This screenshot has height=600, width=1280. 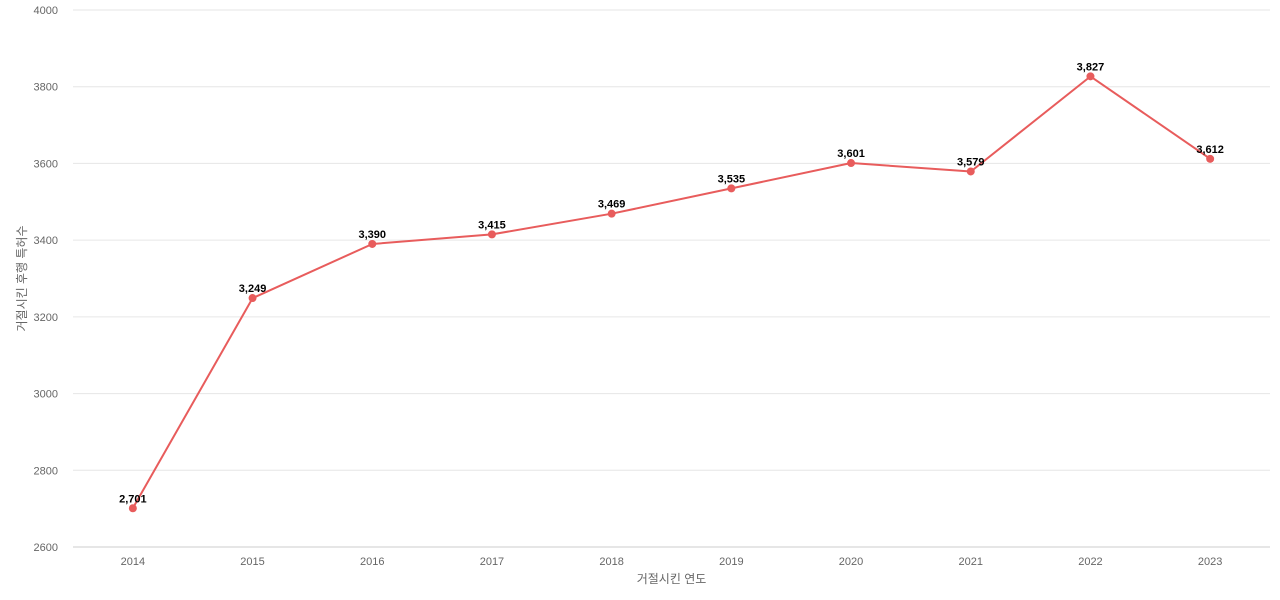 I want to click on x-tick-label: 2020, so click(x=851, y=562).